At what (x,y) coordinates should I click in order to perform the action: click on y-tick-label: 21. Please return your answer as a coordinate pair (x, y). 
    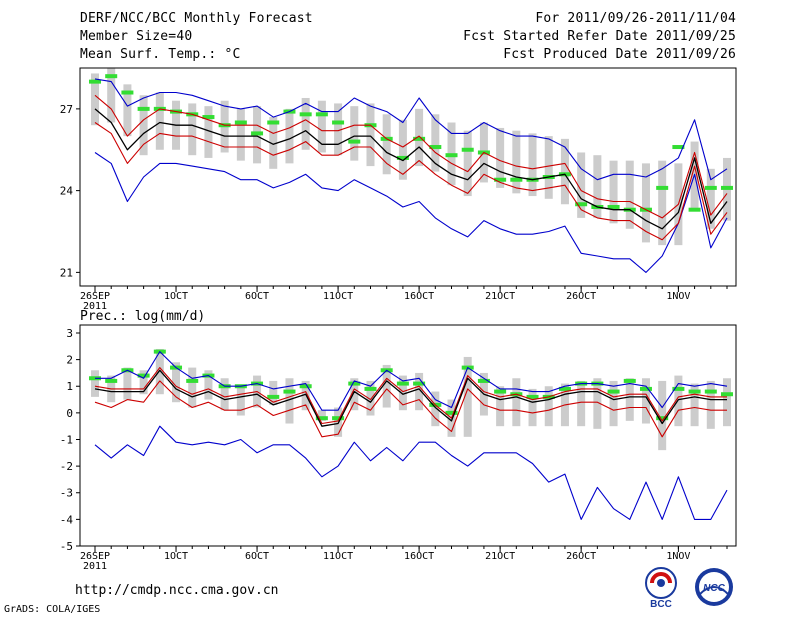
    Looking at the image, I should click on (66, 272).